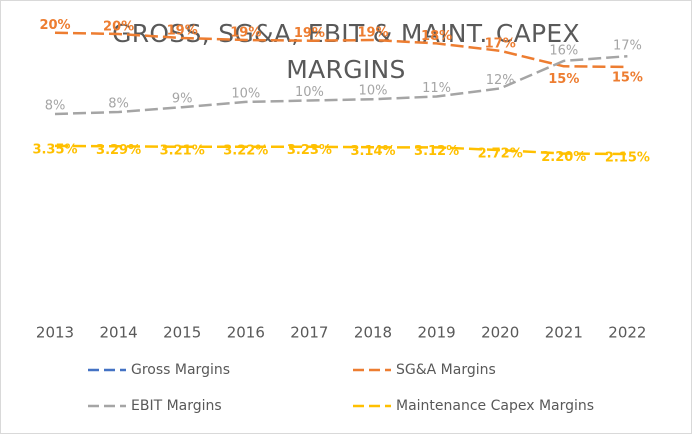 The width and height of the screenshot is (692, 434). Describe the element at coordinates (495, 406) in the screenshot. I see `legend-label-capex: Maintenance Capex Margins` at that location.